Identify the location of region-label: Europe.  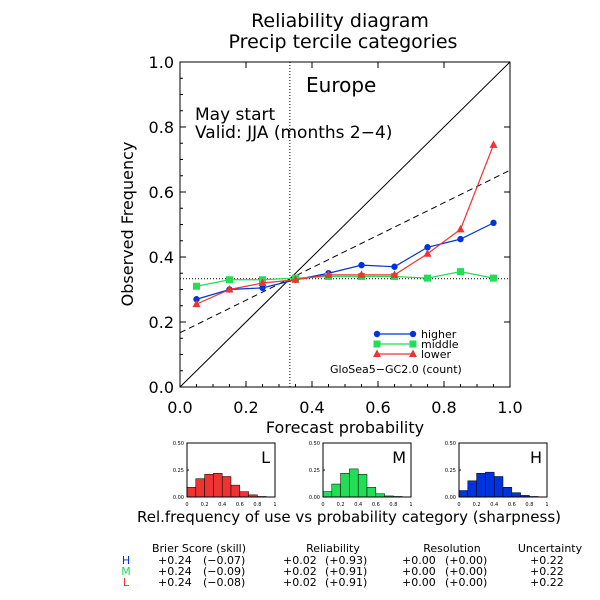
(341, 85).